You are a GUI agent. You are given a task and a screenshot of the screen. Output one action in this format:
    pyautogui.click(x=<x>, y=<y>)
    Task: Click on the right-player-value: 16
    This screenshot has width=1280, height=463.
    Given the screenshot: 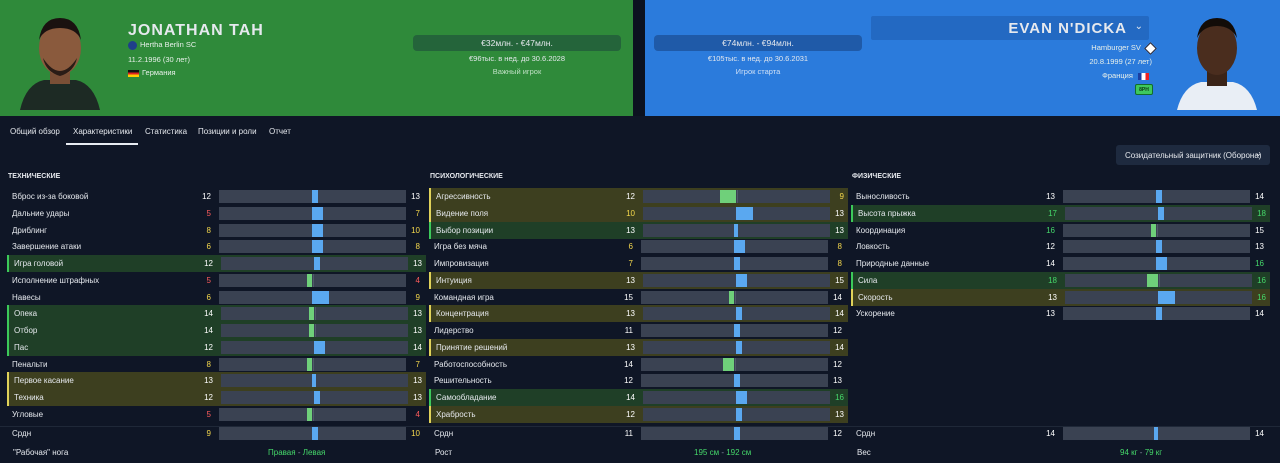 What is the action you would take?
    pyautogui.click(x=1259, y=263)
    